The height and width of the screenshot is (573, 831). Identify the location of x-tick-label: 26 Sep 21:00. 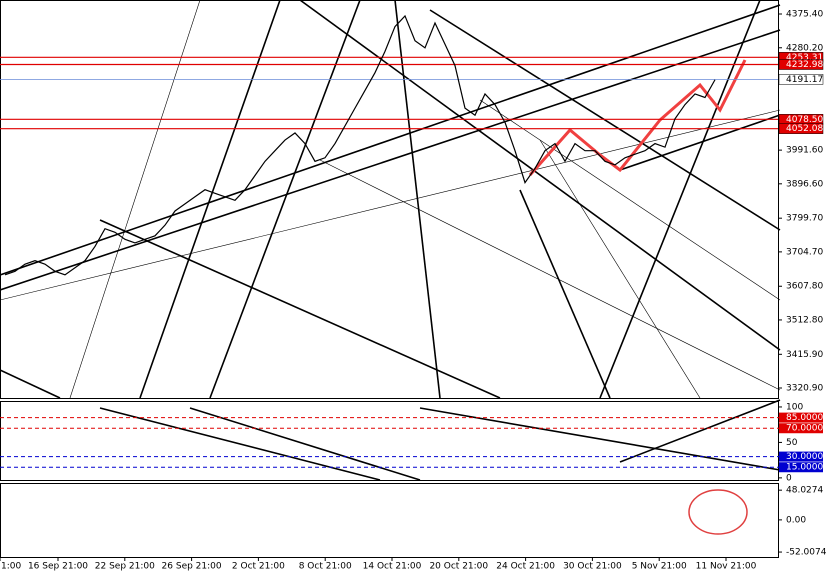
(192, 567).